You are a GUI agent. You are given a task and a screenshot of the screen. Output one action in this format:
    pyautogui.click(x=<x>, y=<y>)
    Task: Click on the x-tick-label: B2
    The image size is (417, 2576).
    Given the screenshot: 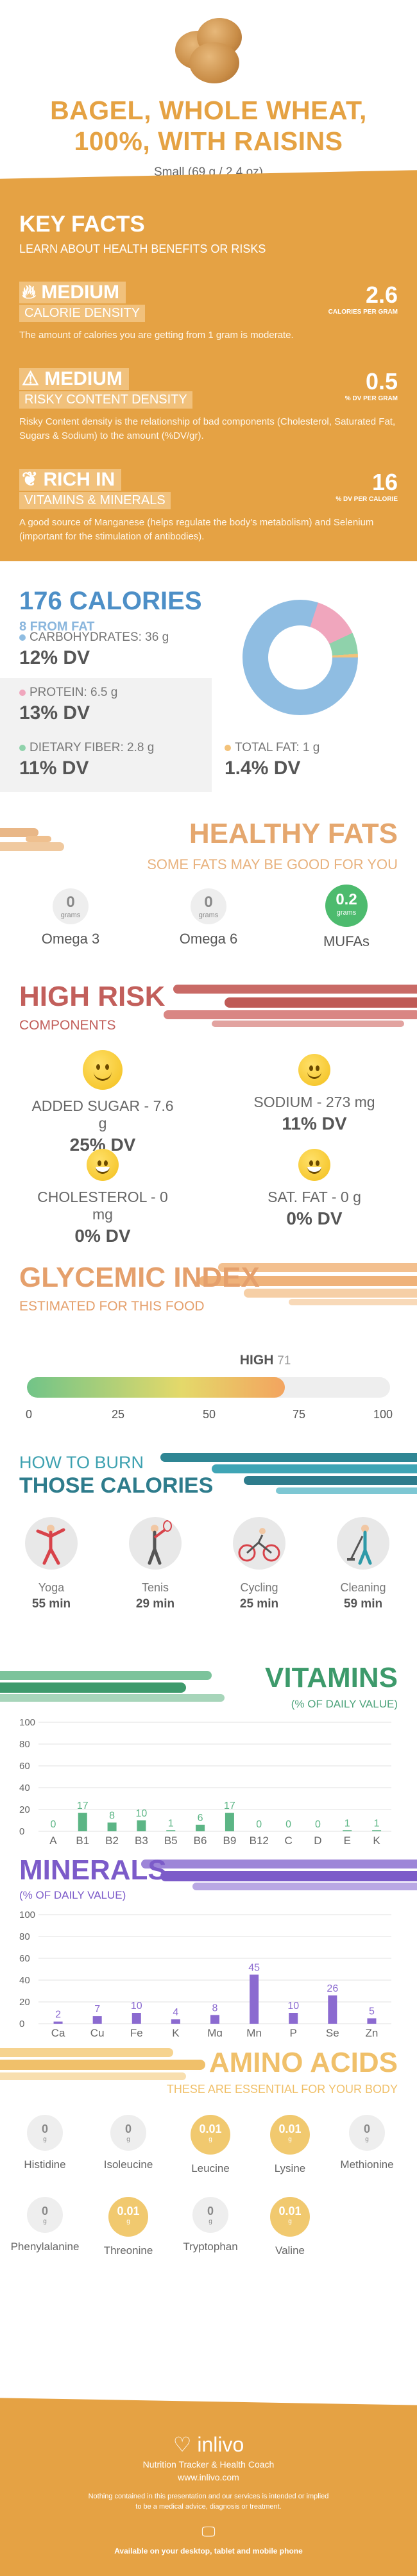 What is the action you would take?
    pyautogui.click(x=112, y=1839)
    